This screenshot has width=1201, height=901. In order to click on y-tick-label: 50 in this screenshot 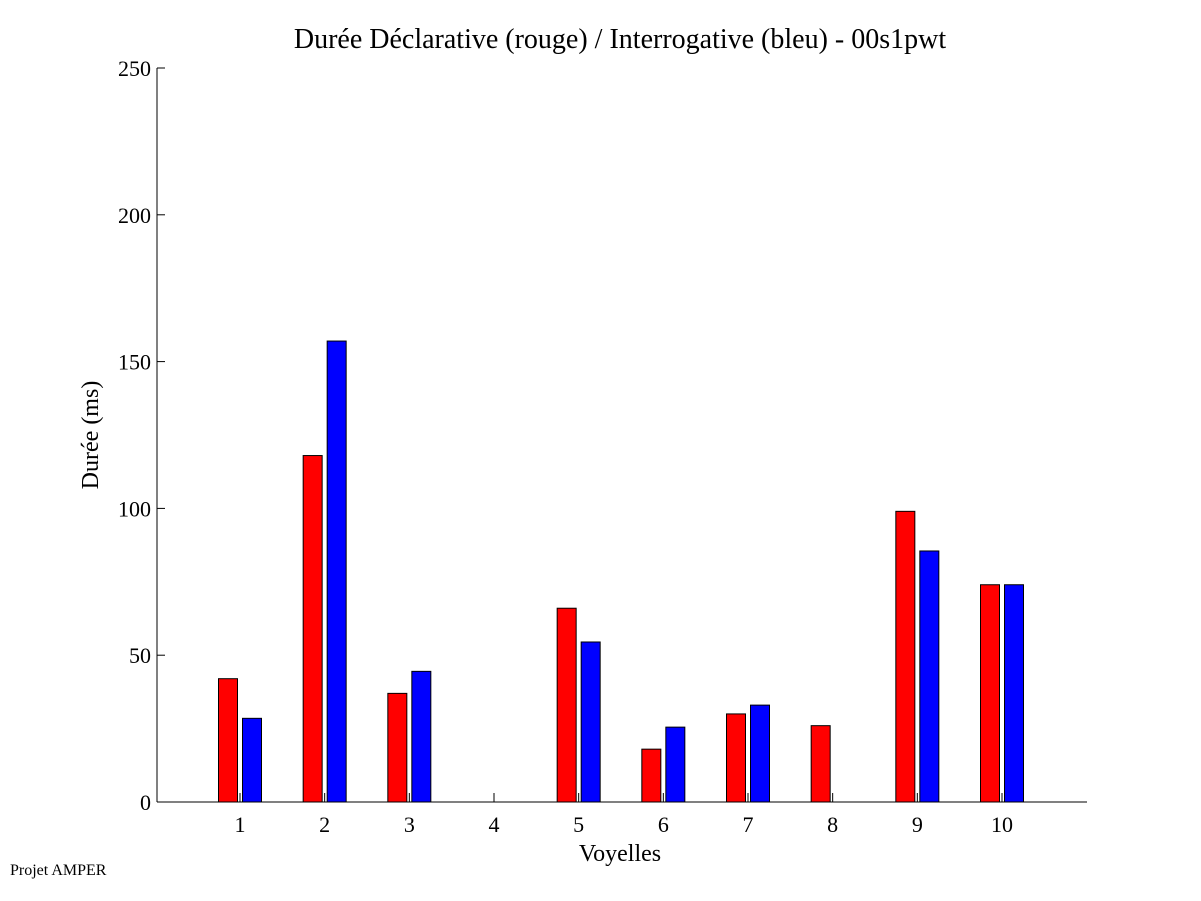, I will do `click(140, 655)`.